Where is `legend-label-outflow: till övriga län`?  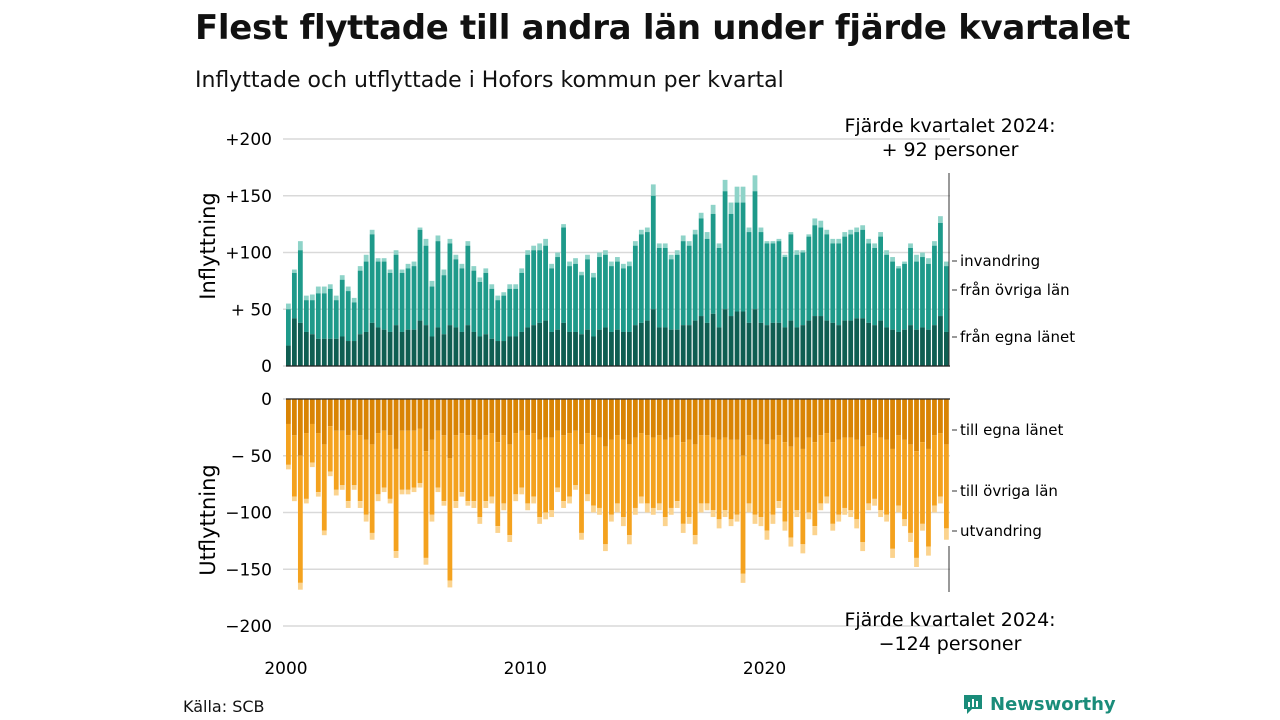 legend-label-outflow: till övriga län is located at coordinates (1009, 491).